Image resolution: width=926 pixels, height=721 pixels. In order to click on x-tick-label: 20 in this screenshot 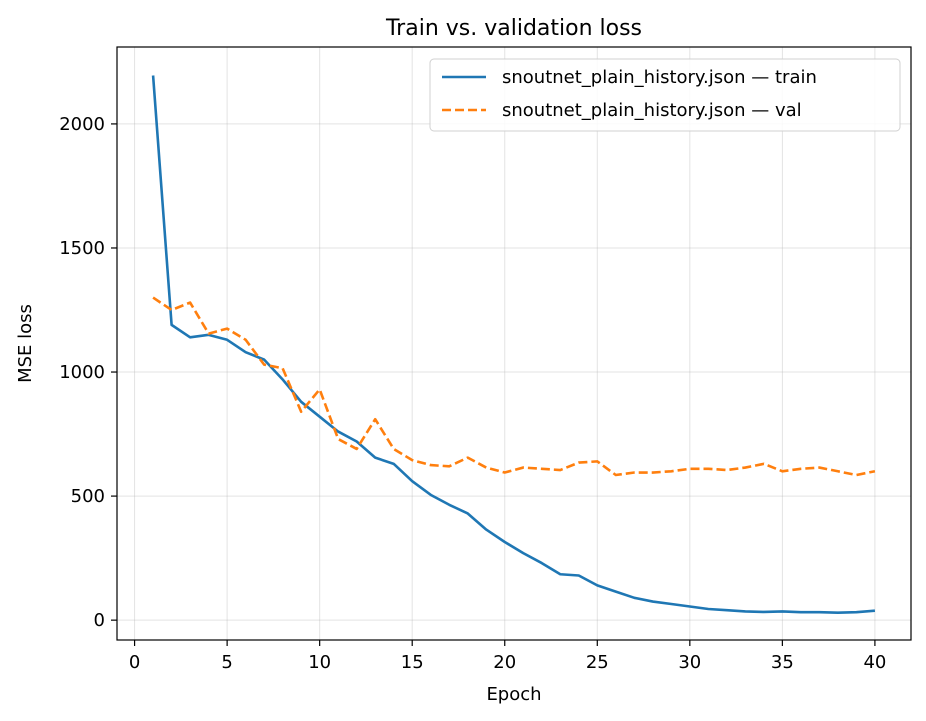, I will do `click(504, 662)`.